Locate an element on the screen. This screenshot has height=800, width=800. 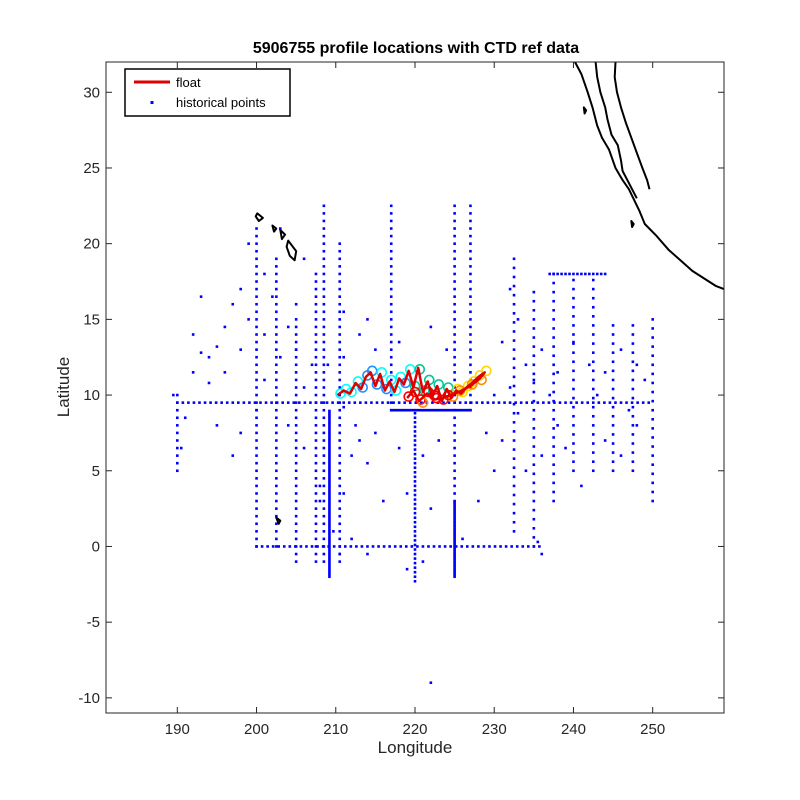
float-track-layer is located at coordinates (411, 384).